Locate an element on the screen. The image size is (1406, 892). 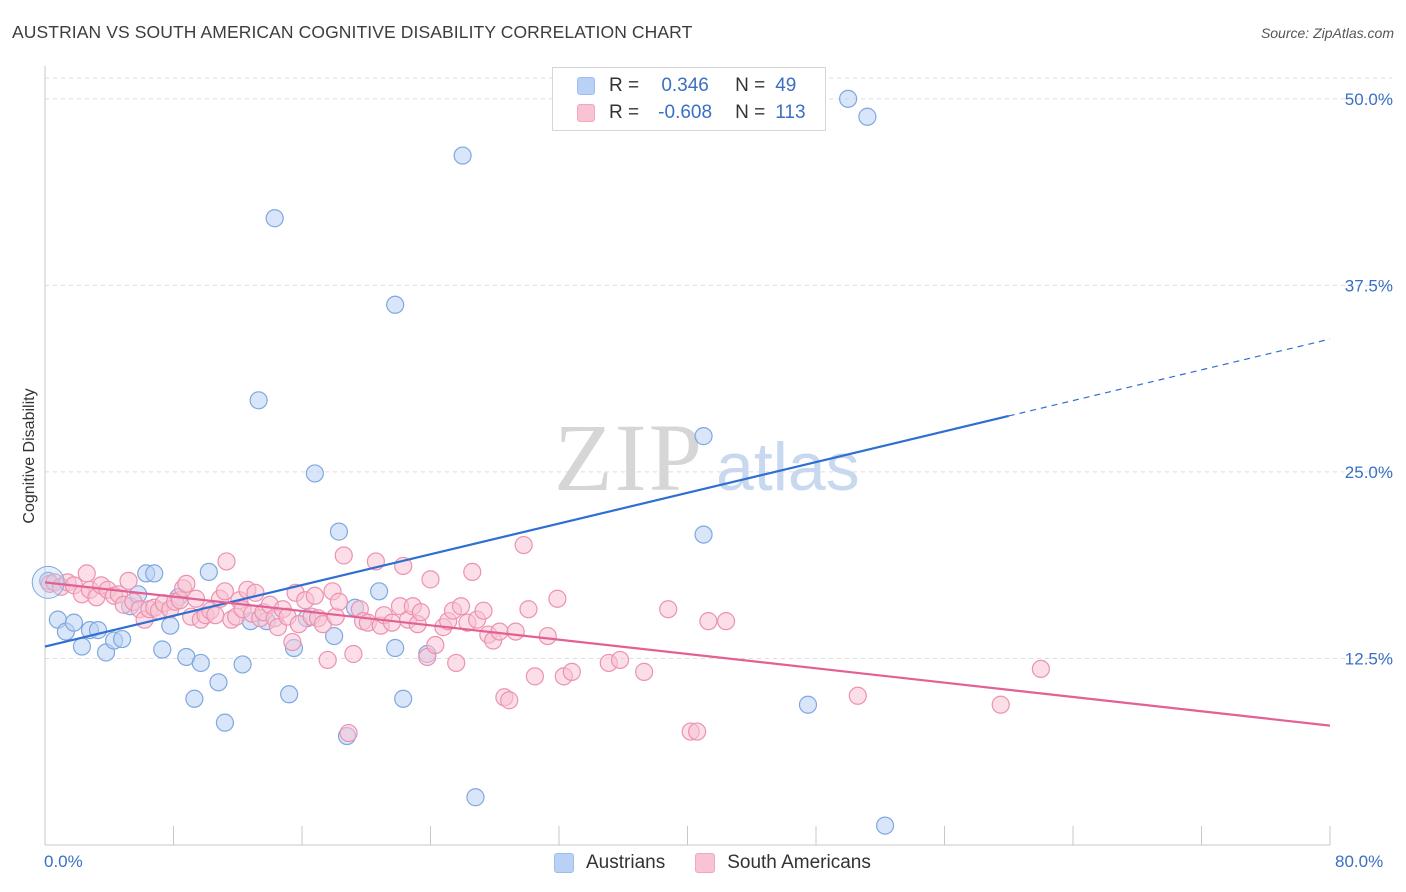
watermark-zip: ZIP is located at coordinates (629, 457).